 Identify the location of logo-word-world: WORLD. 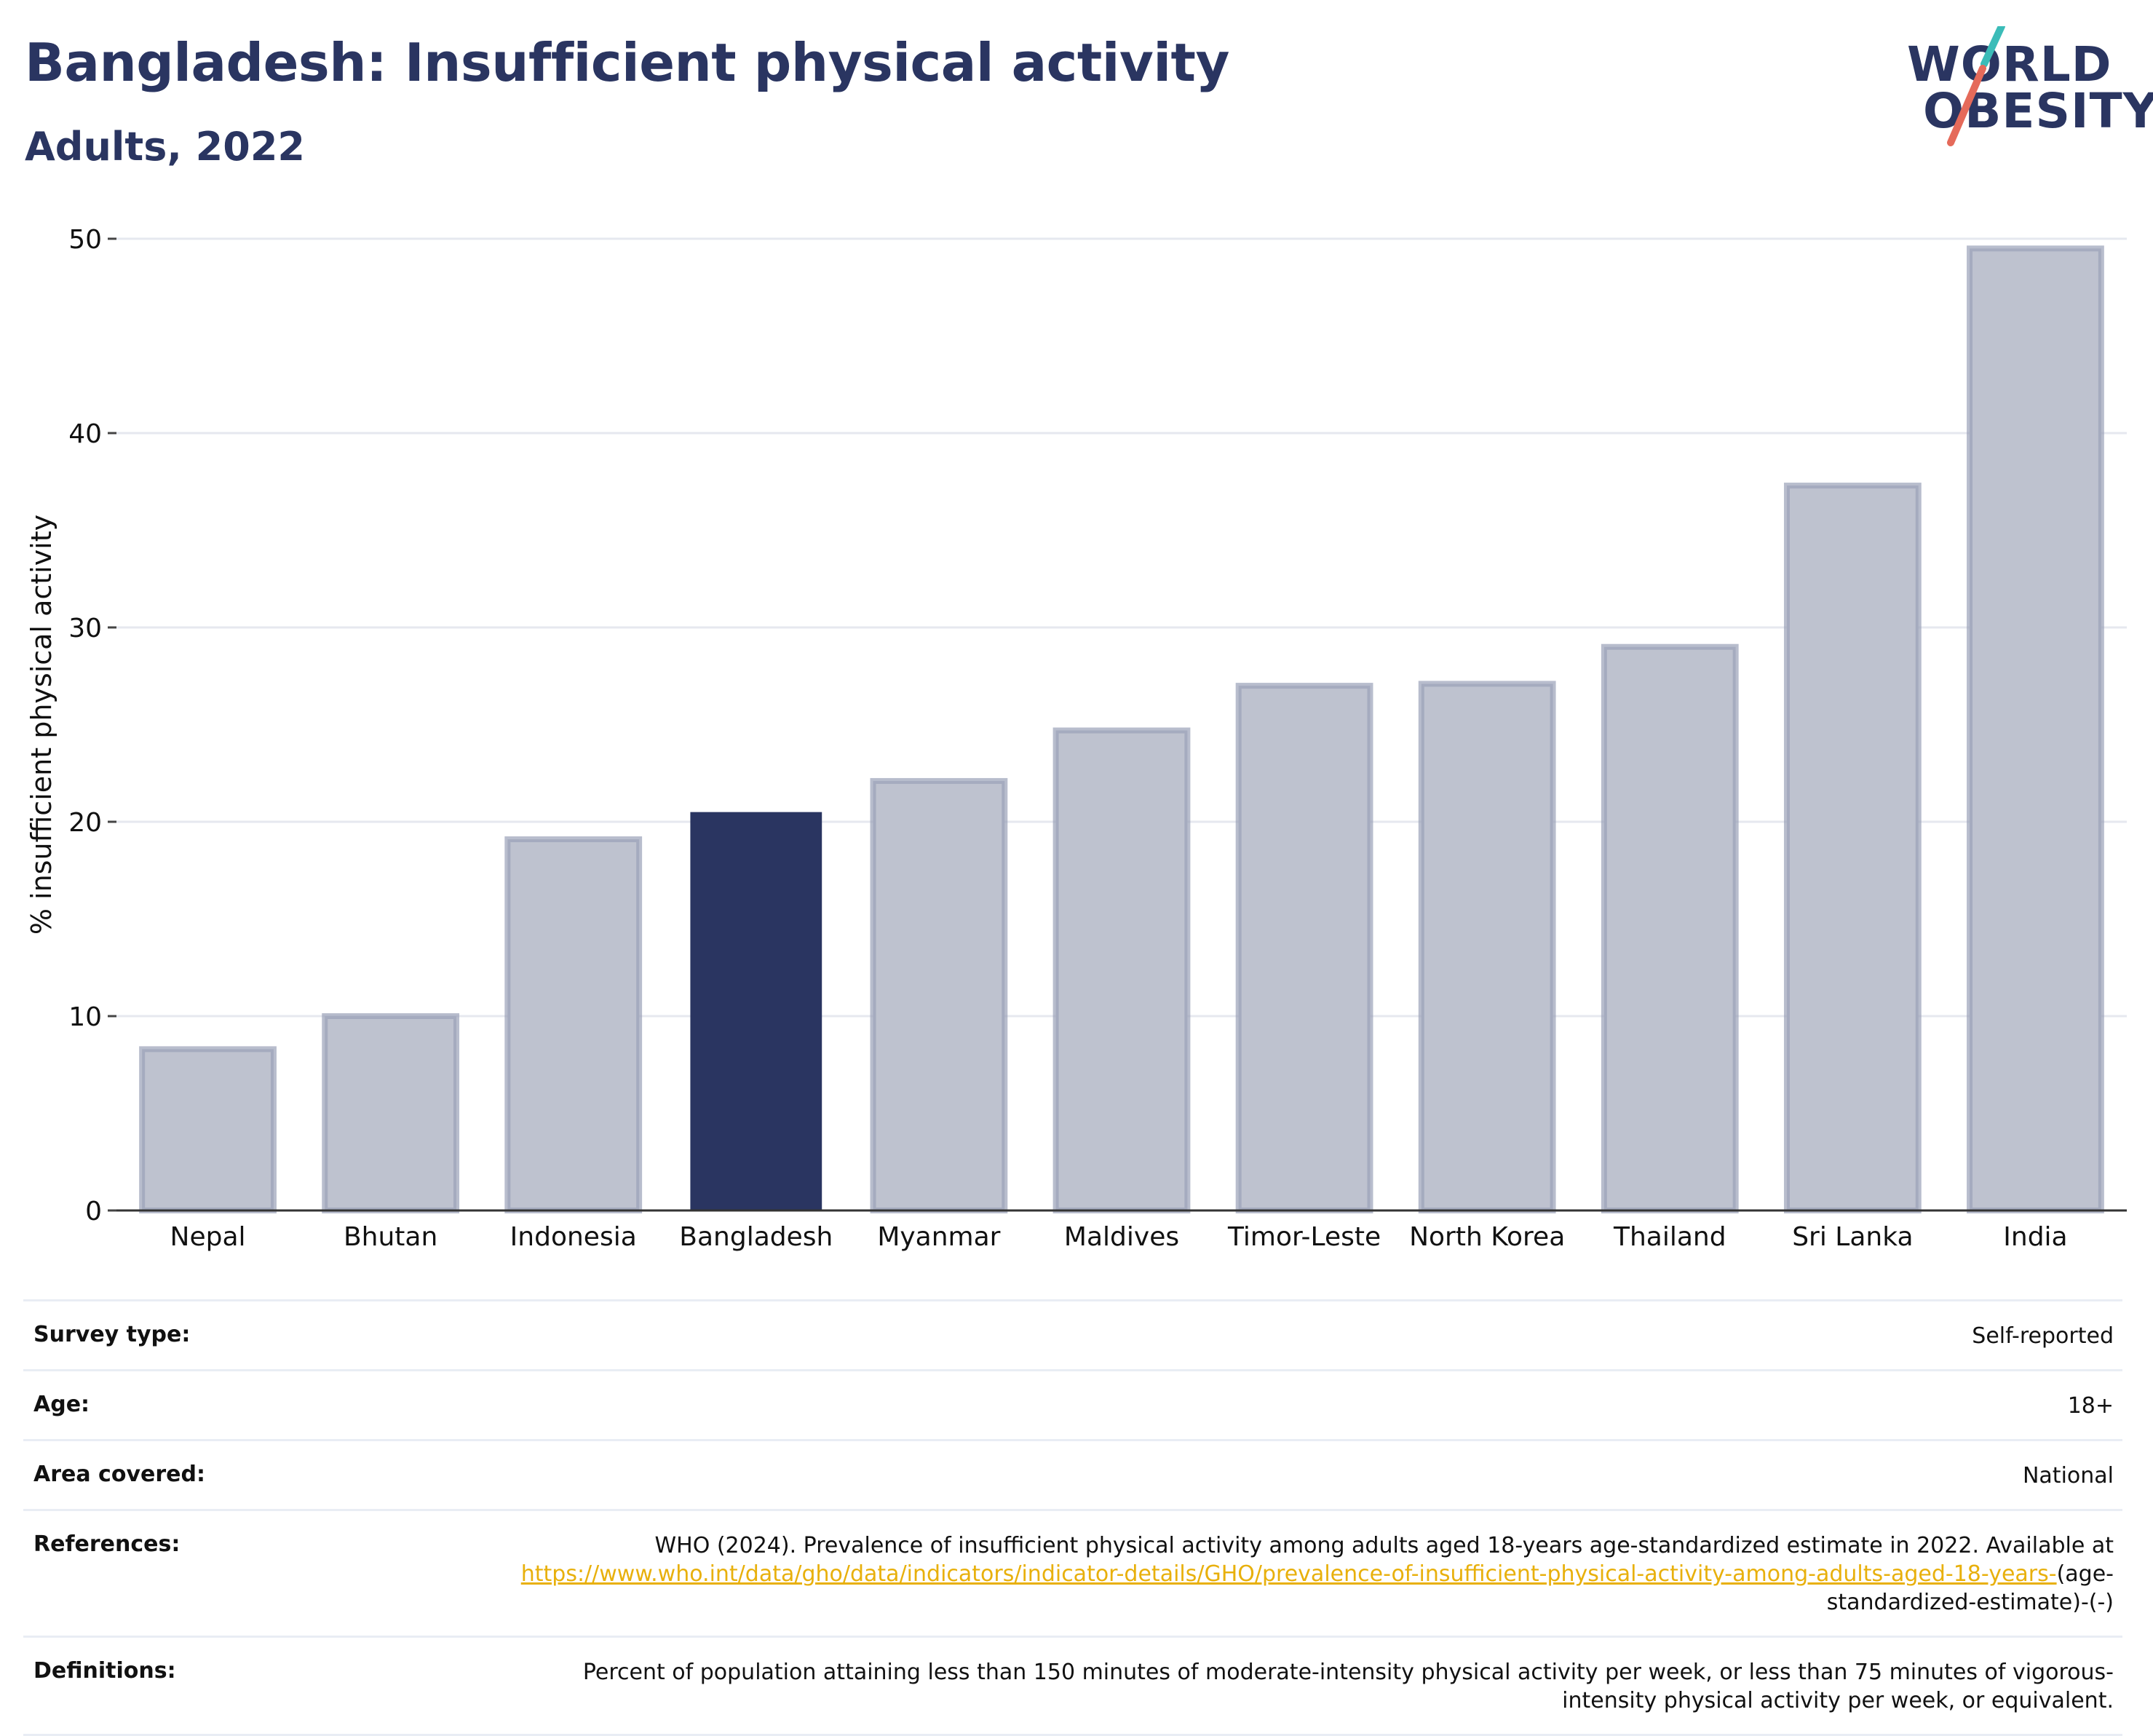
(2009, 64).